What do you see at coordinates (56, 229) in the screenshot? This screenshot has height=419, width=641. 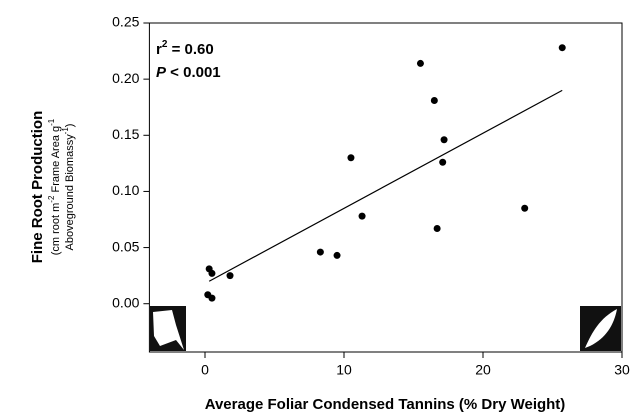 I see `t: (cm root m` at bounding box center [56, 229].